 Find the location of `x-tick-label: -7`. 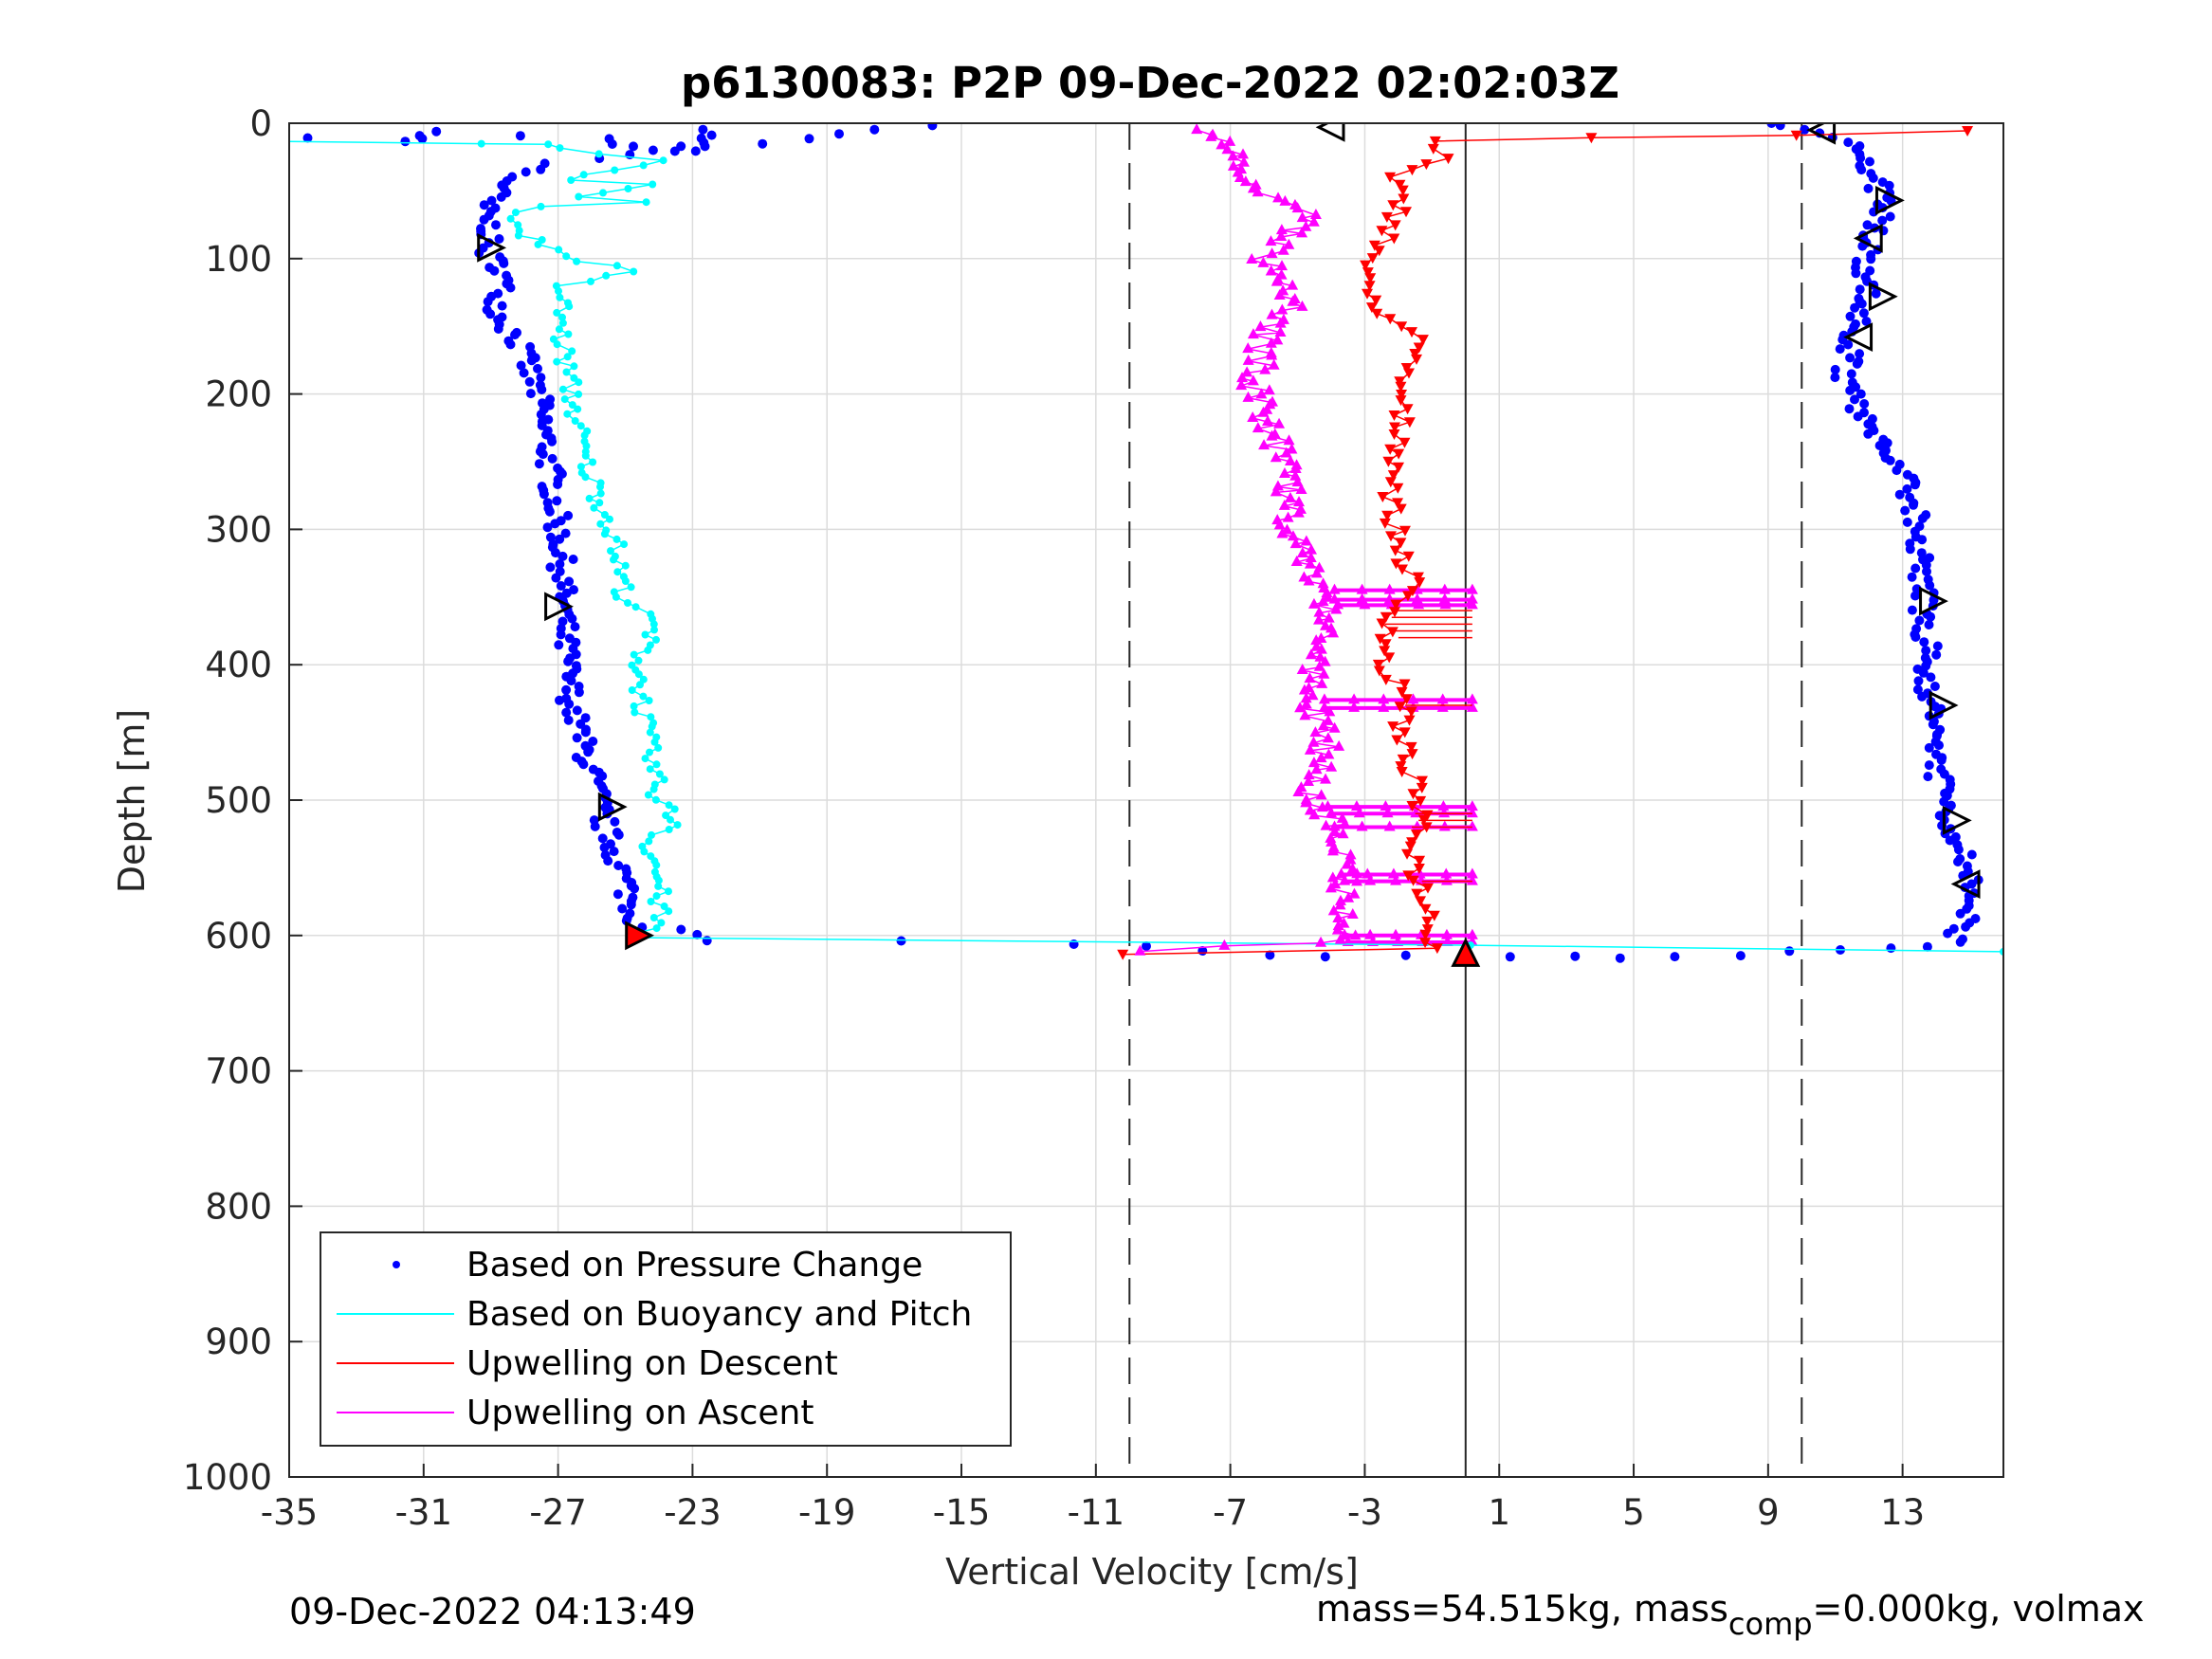

x-tick-label: -7 is located at coordinates (1230, 1512).